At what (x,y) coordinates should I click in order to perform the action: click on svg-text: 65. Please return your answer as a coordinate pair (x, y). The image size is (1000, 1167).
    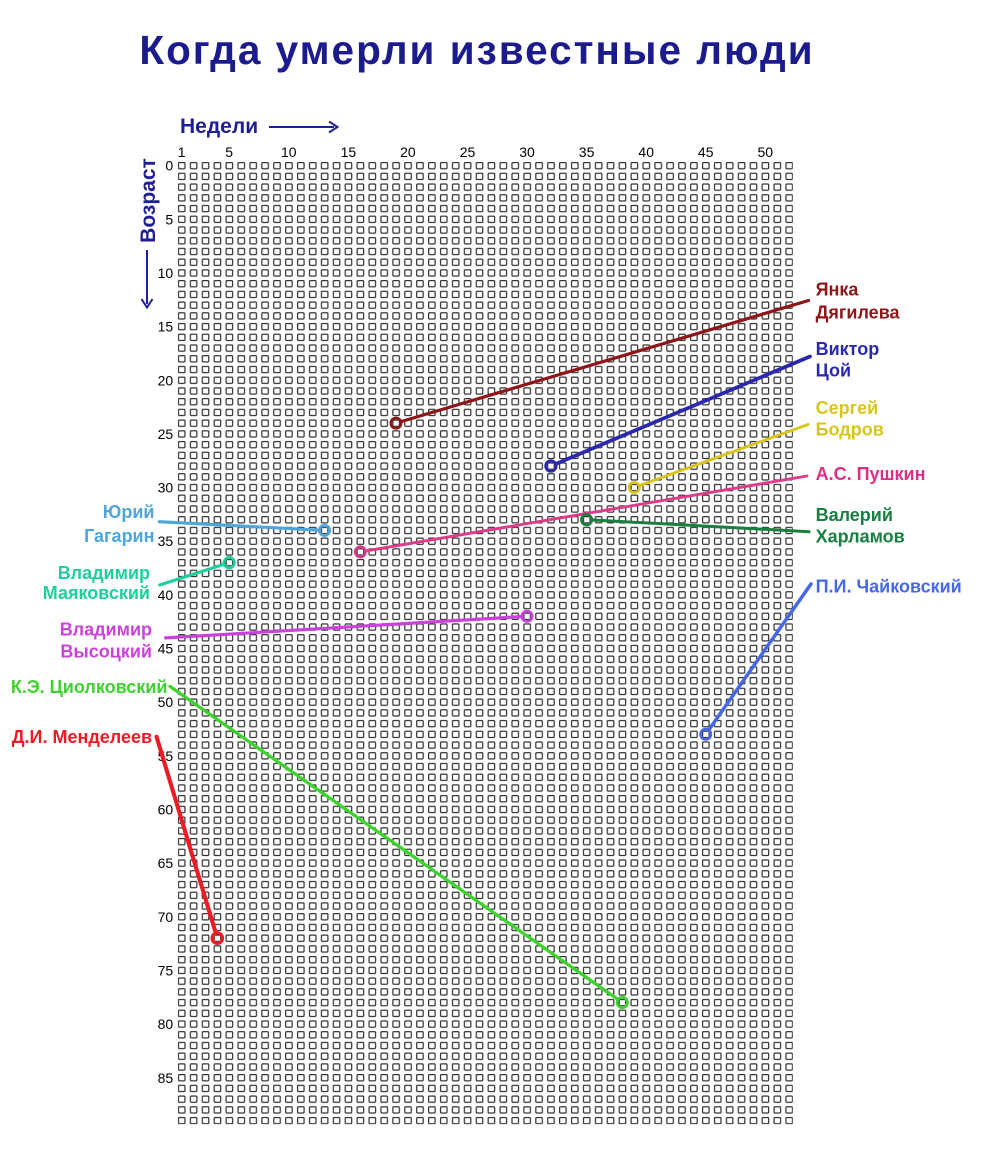
    Looking at the image, I should click on (166, 863).